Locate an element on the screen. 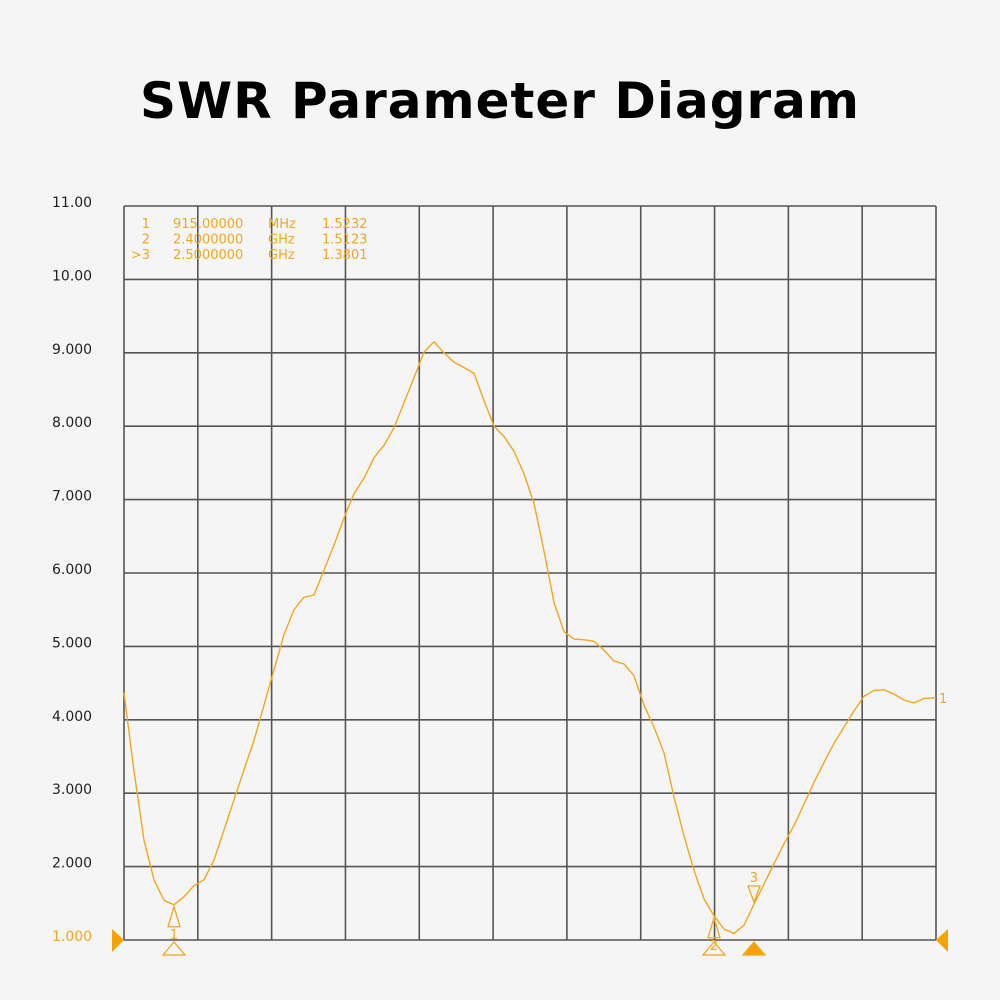 Image resolution: width=1000 pixels, height=1000 pixels. marker-table-id: >3 is located at coordinates (140, 255).